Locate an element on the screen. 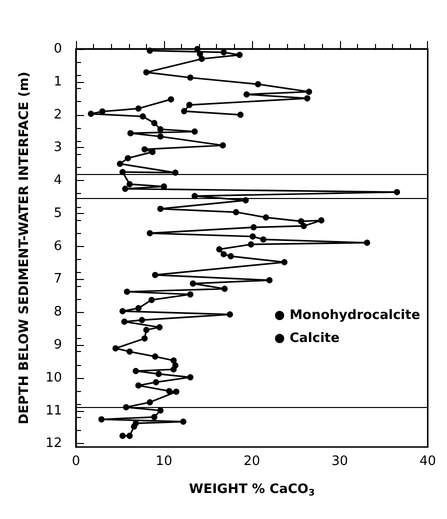  y-tick-label: 7 is located at coordinates (58, 279).